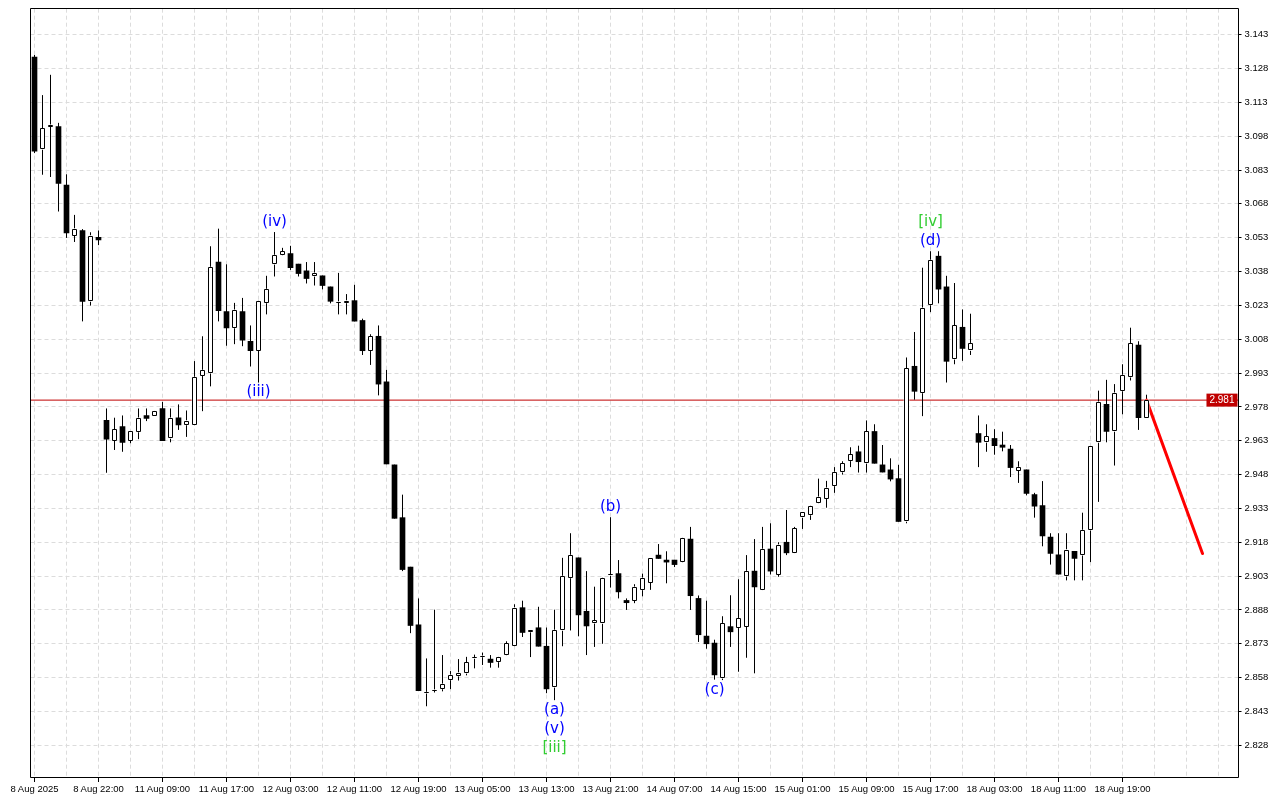 The height and width of the screenshot is (800, 1280). I want to click on x-tick-label: 18 Aug 03:00, so click(994, 789).